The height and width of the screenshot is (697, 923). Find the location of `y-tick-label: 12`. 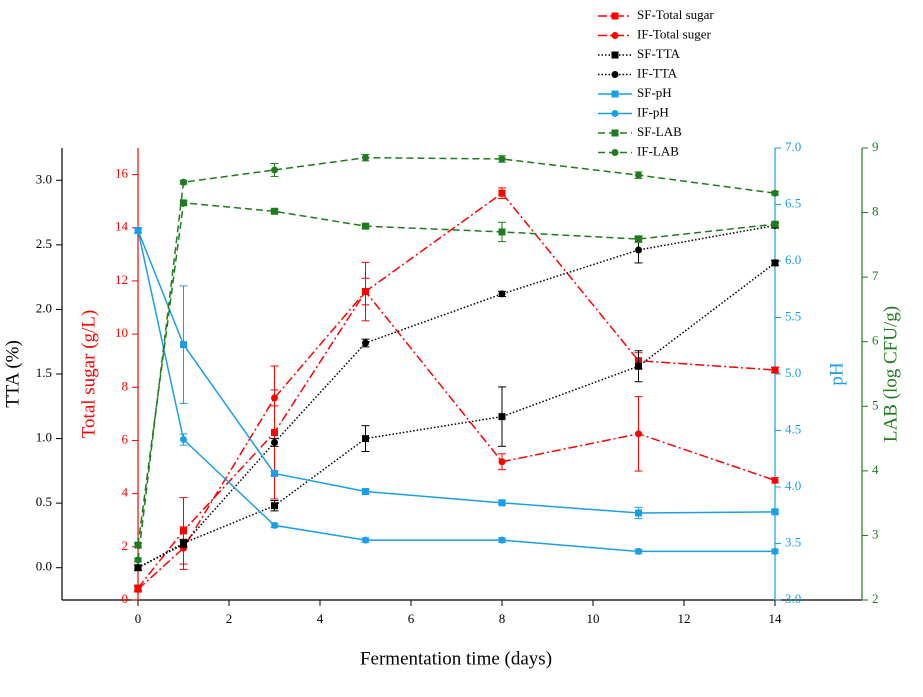

y-tick-label: 12 is located at coordinates (121, 279).